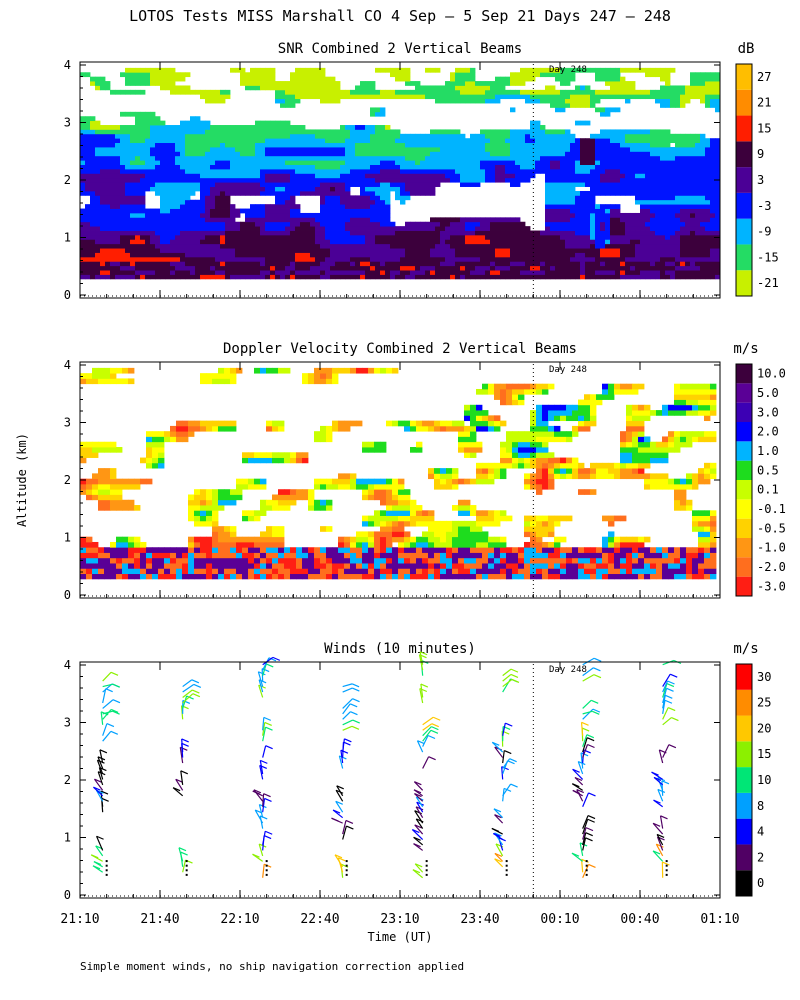  Describe the element at coordinates (67, 123) in the screenshot. I see `y-tick-label: 3` at that location.